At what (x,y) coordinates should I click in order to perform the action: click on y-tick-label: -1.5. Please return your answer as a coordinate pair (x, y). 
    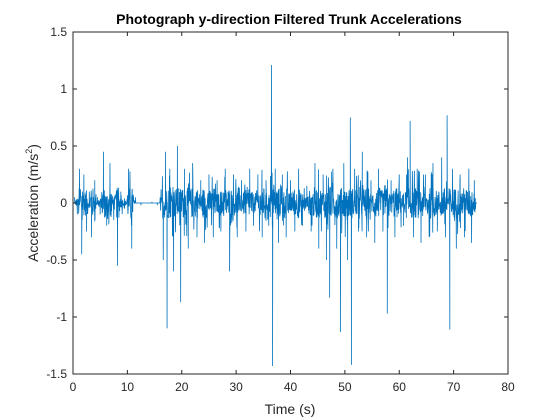
    Looking at the image, I should click on (56, 374).